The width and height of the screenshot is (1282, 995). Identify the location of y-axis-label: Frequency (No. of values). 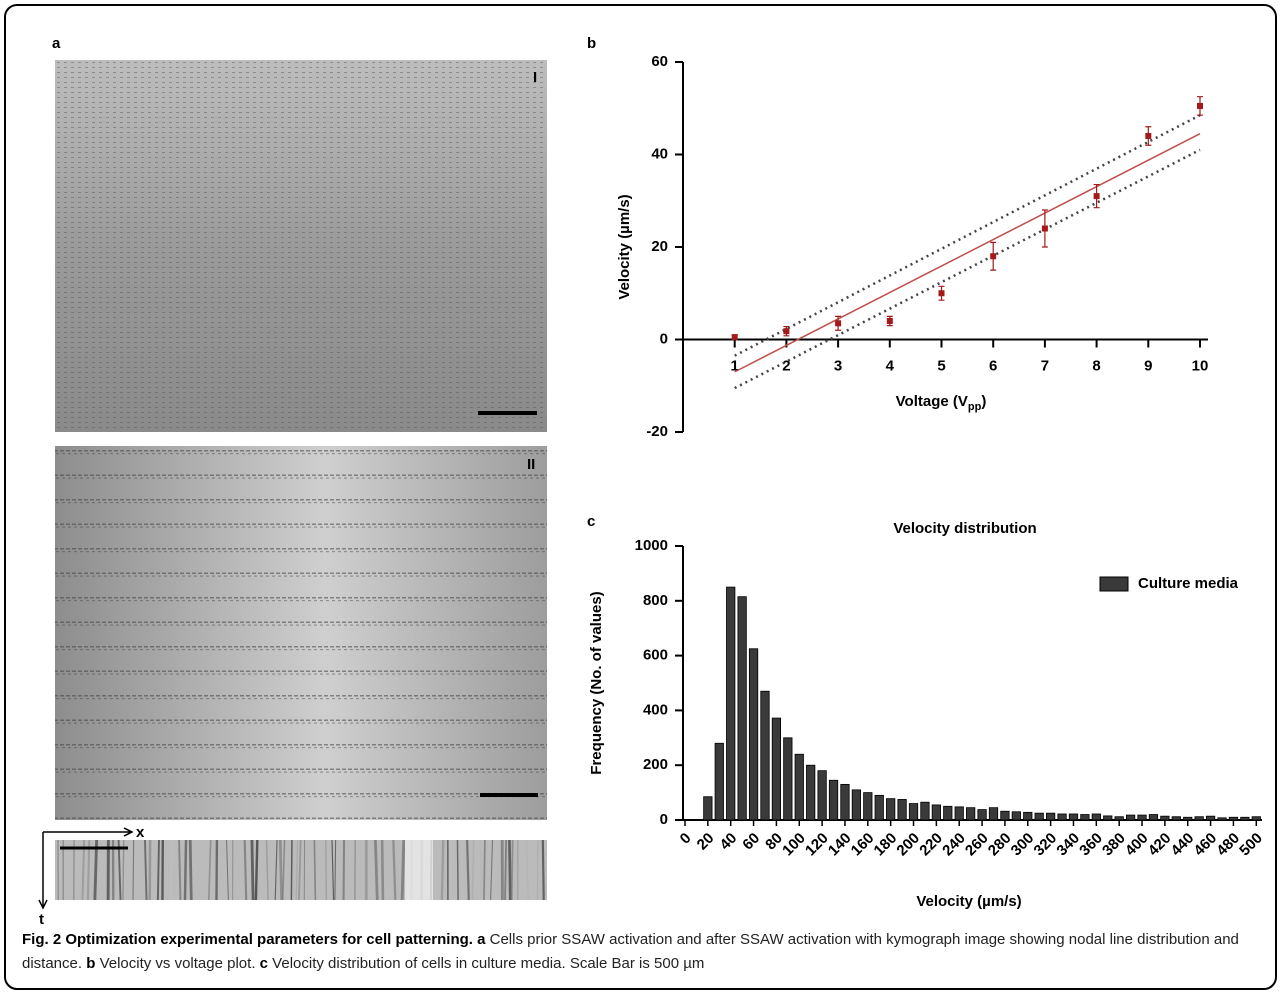
(596, 682).